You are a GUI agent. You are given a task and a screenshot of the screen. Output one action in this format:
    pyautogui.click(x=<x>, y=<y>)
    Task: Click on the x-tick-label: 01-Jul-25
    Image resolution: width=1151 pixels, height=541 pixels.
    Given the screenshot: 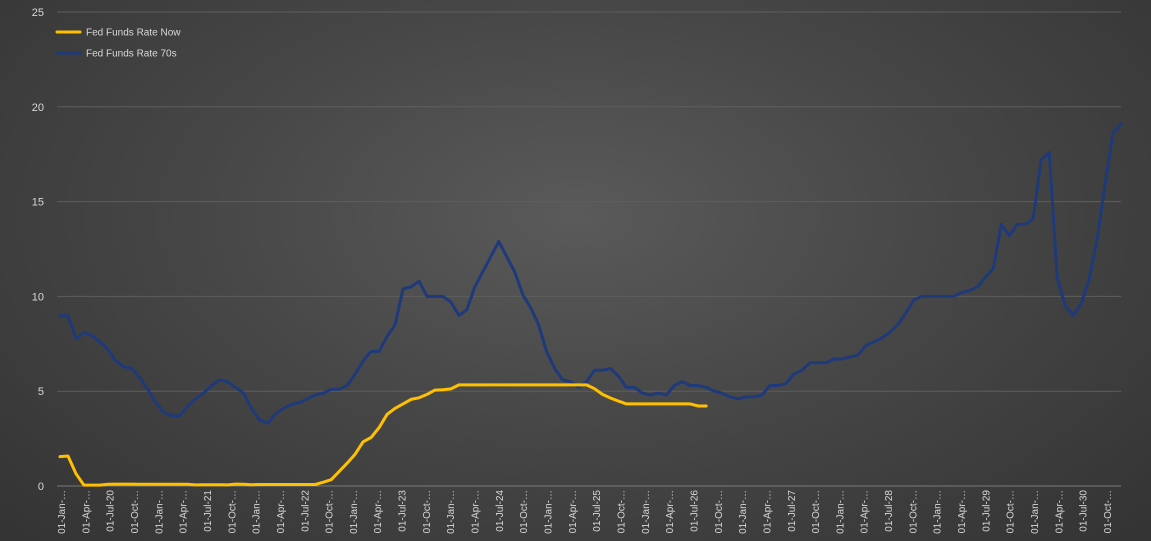 What is the action you would take?
    pyautogui.click(x=597, y=511)
    